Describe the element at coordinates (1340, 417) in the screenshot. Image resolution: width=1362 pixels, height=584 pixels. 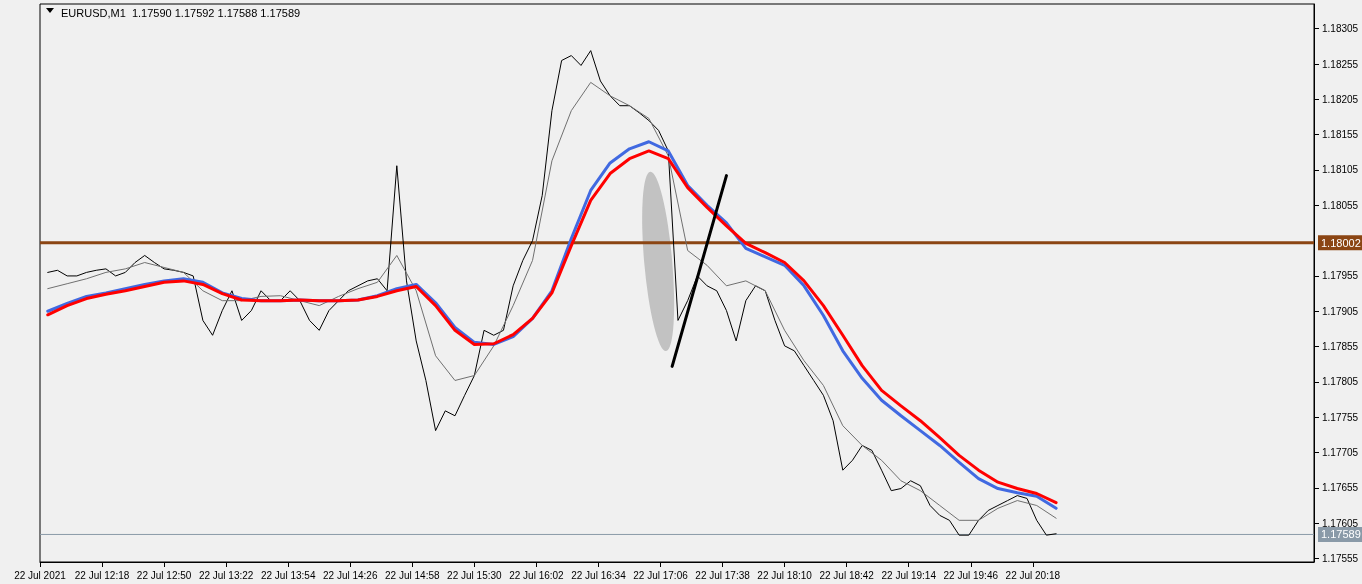
I see `y-tick-label: 1.17755` at that location.